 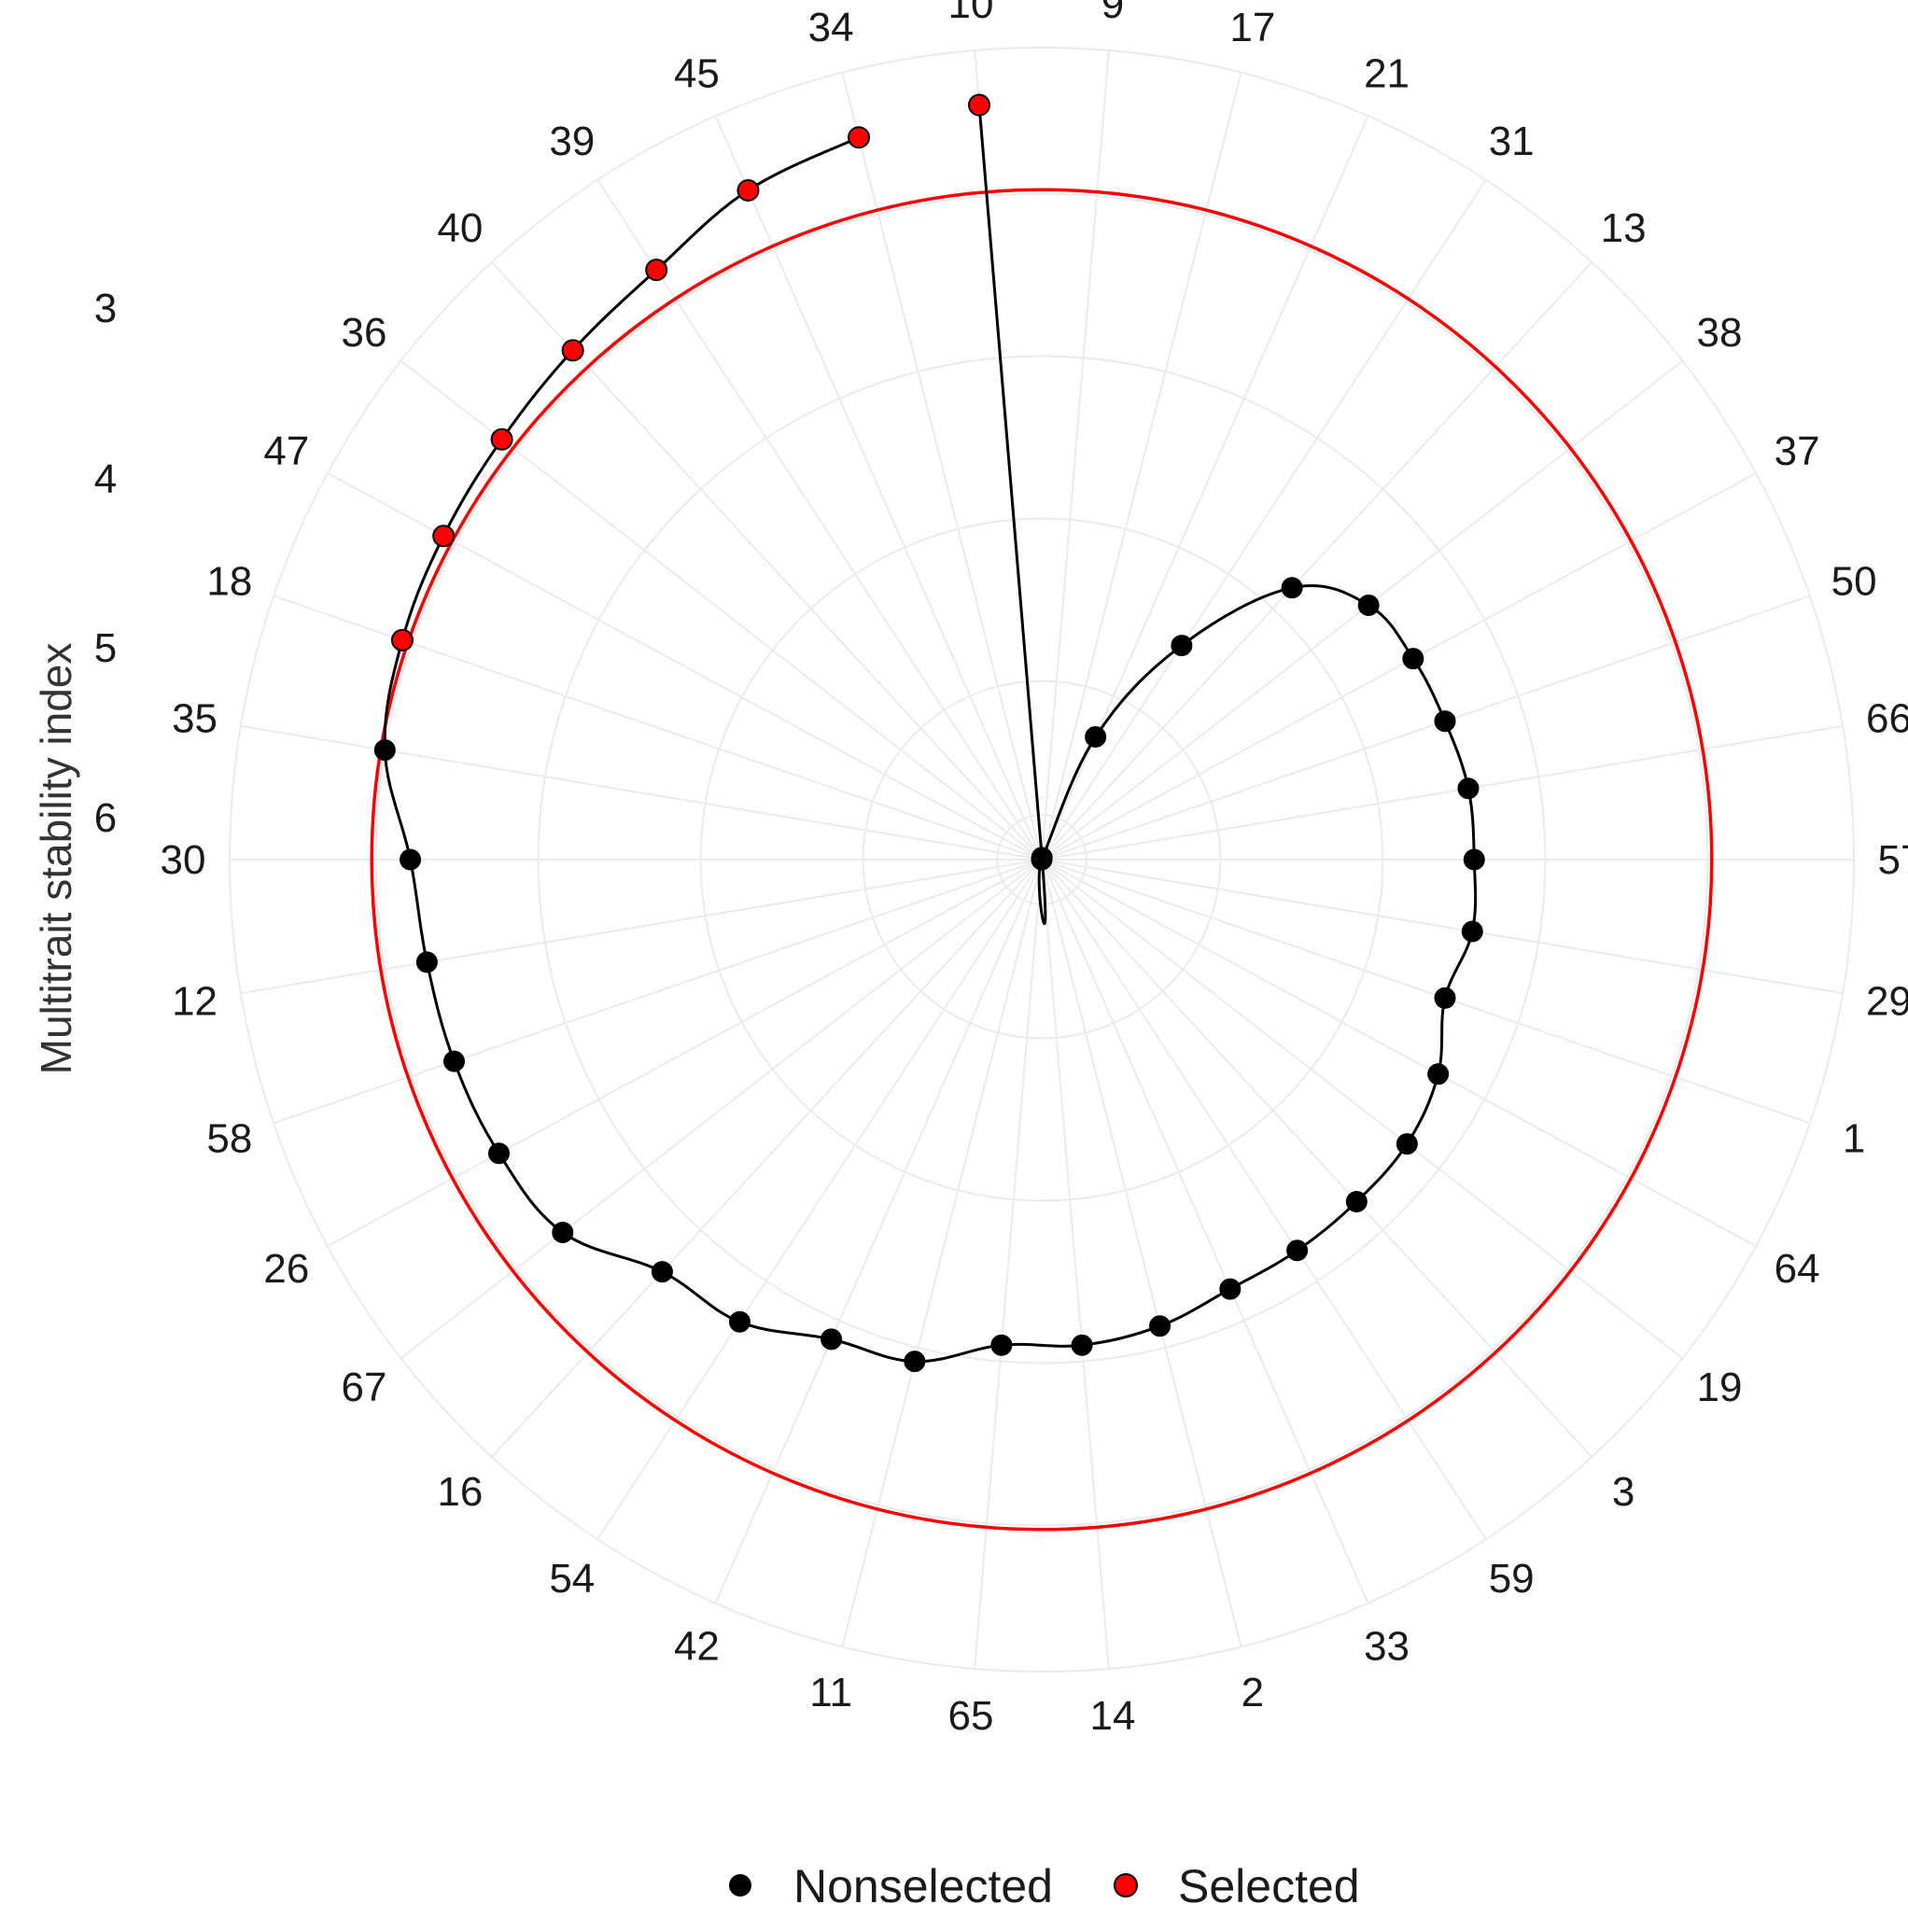 I want to click on category-label-31: 31, so click(x=1512, y=141).